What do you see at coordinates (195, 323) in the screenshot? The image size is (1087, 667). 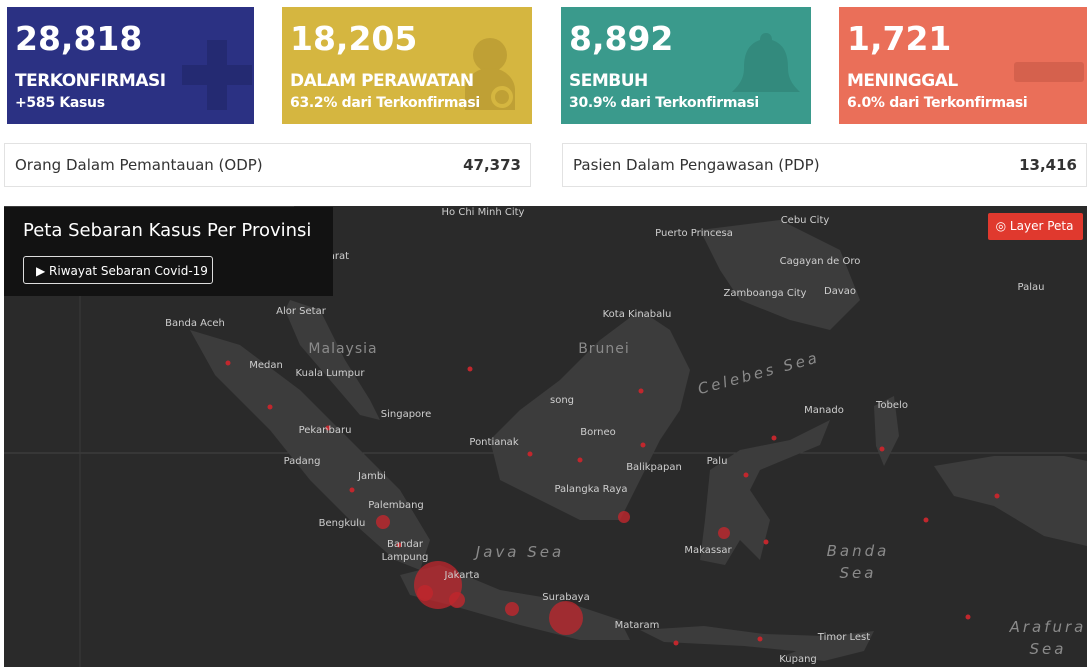 I see `place-label: Banda Aceh` at bounding box center [195, 323].